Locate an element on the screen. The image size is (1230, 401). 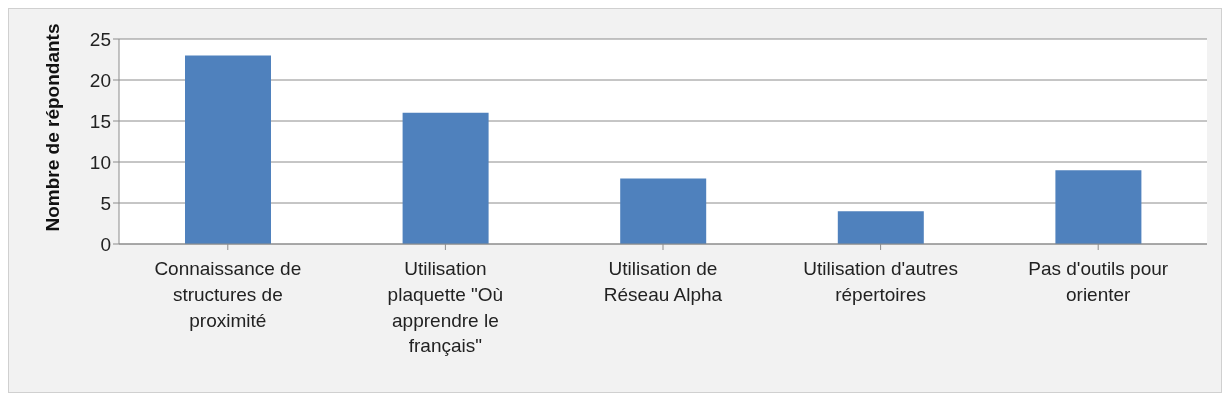
x-tick-label: Connaissance de structures de proximité is located at coordinates (228, 294).